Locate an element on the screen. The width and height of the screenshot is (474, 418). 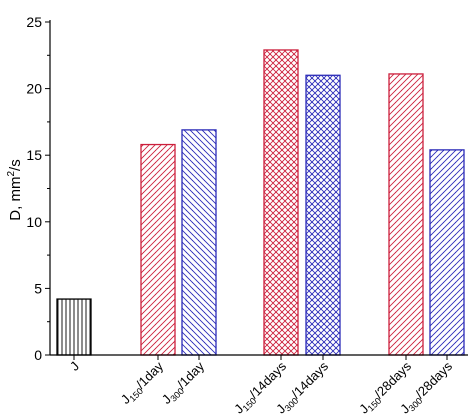
y-tick-label: 0 is located at coordinates (38, 355).